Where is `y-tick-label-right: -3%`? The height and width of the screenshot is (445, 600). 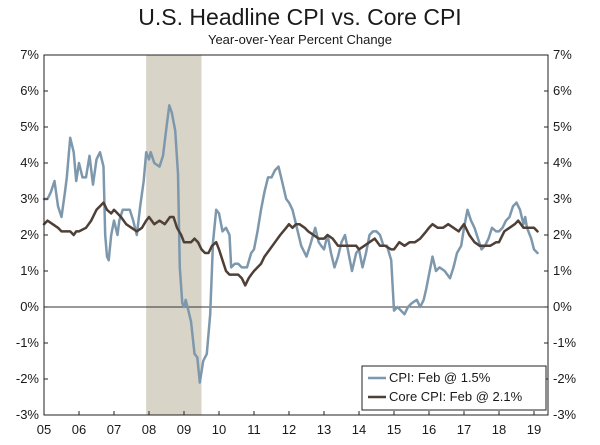 y-tick-label-right: -3% is located at coordinates (565, 414).